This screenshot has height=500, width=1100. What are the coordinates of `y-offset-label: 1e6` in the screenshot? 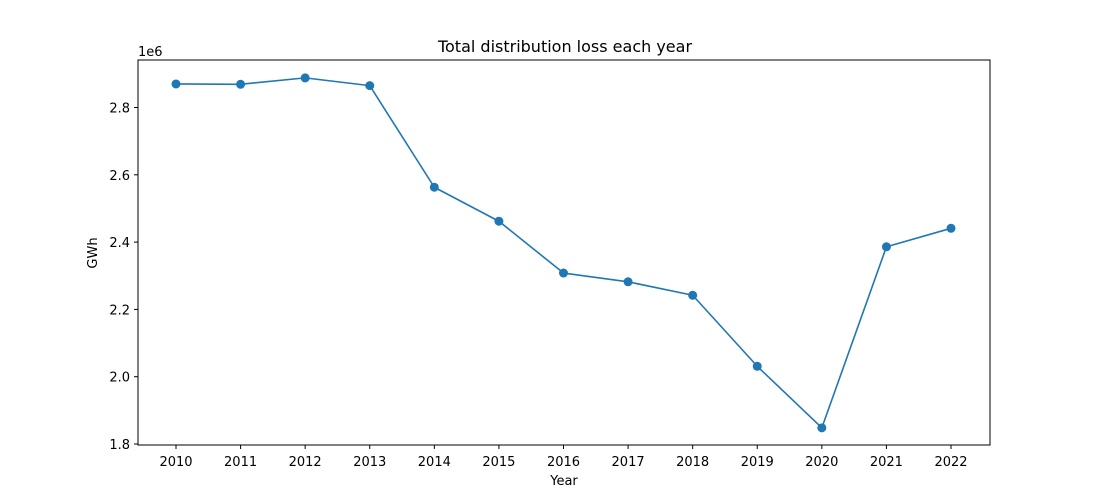 It's located at (150, 52).